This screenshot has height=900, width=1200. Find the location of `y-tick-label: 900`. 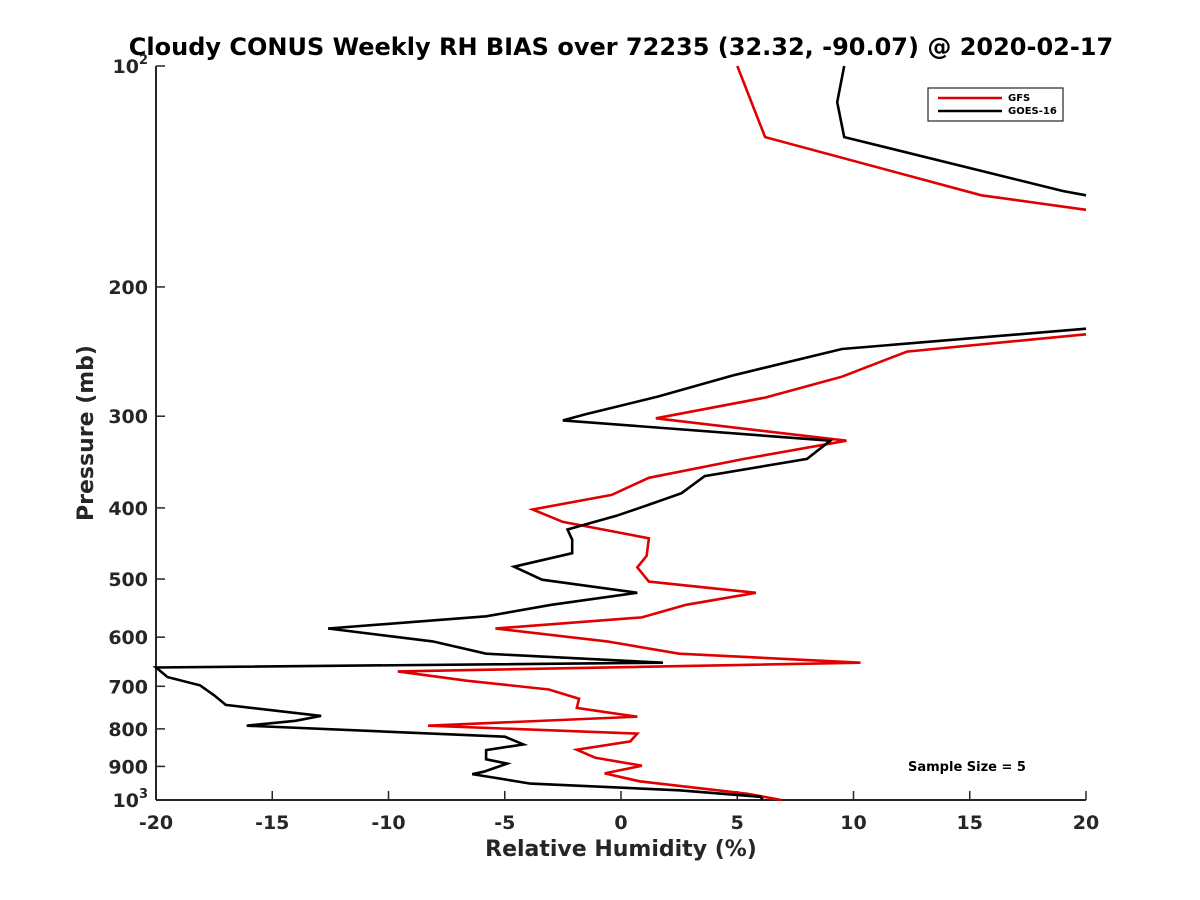

y-tick-label: 900 is located at coordinates (128, 767).